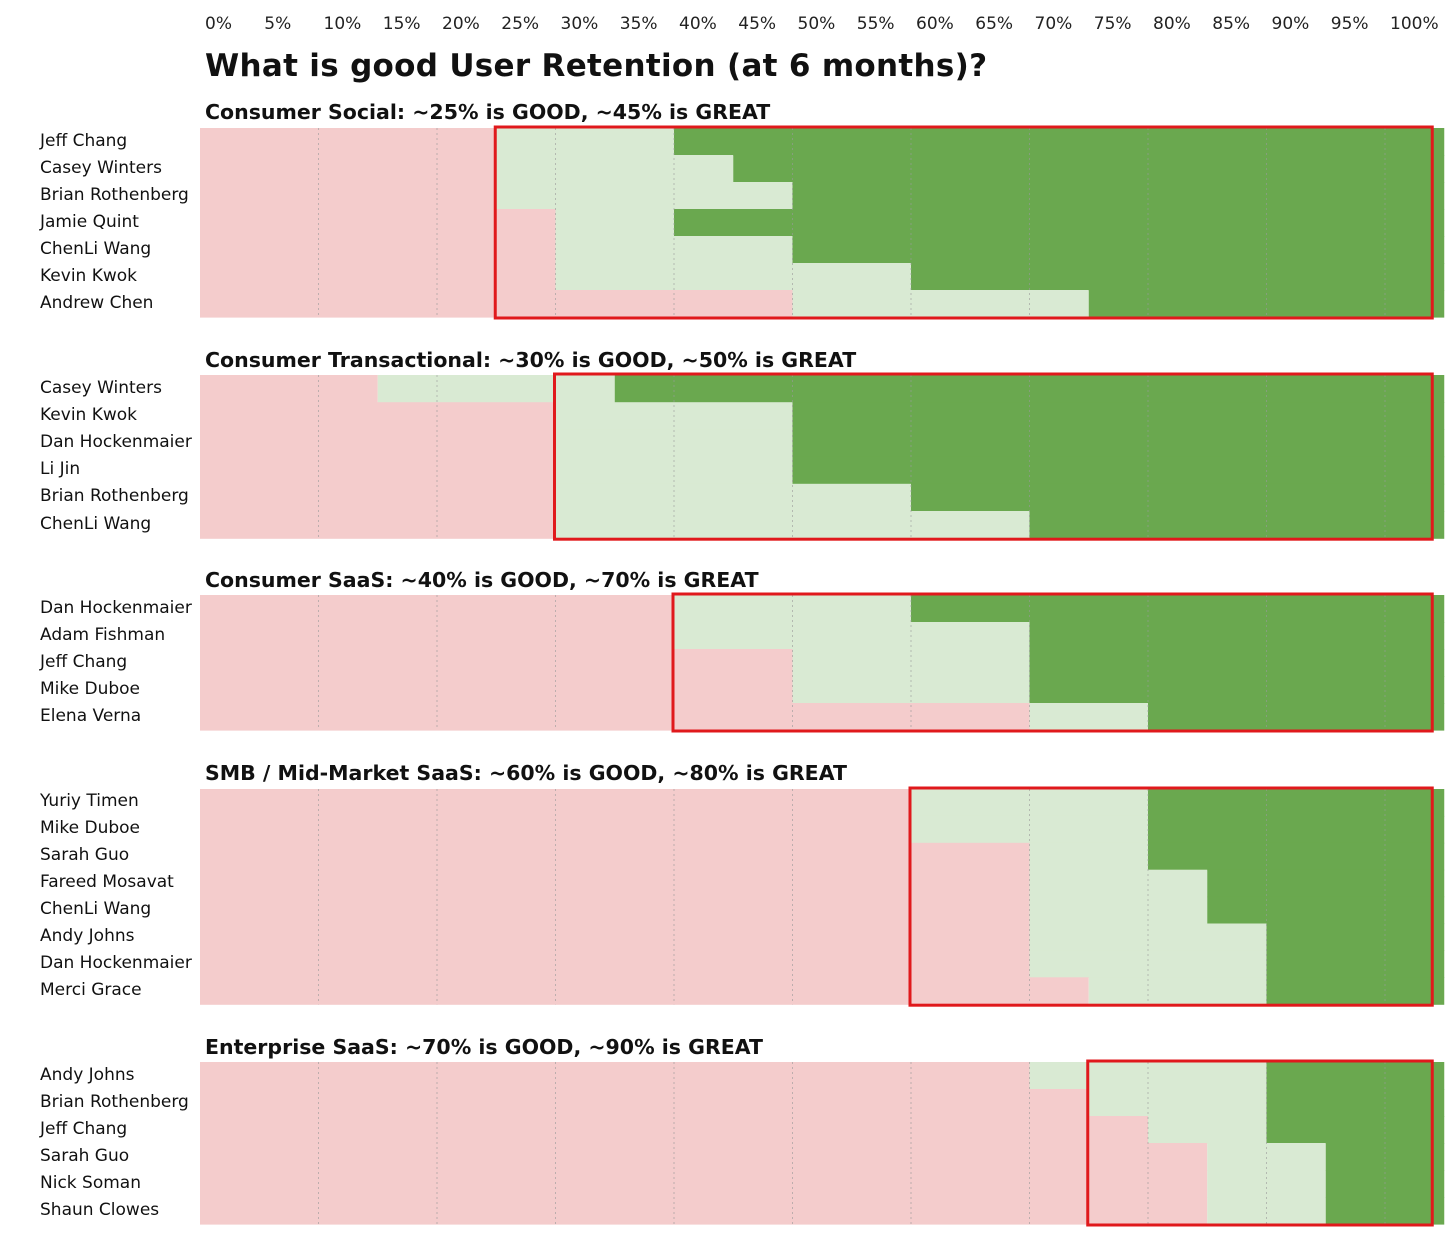 The image size is (1456, 1258). Describe the element at coordinates (100, 1209) in the screenshot. I see `row-label: Shaun Clowes` at that location.